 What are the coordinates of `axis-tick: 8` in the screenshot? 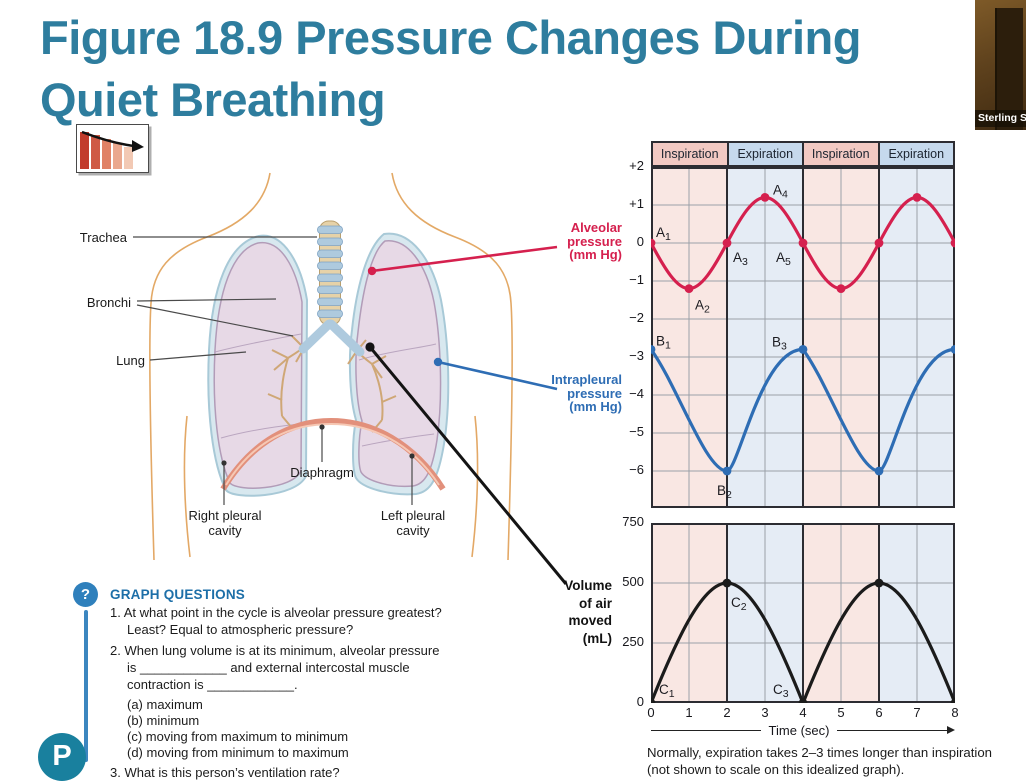 It's located at (955, 712).